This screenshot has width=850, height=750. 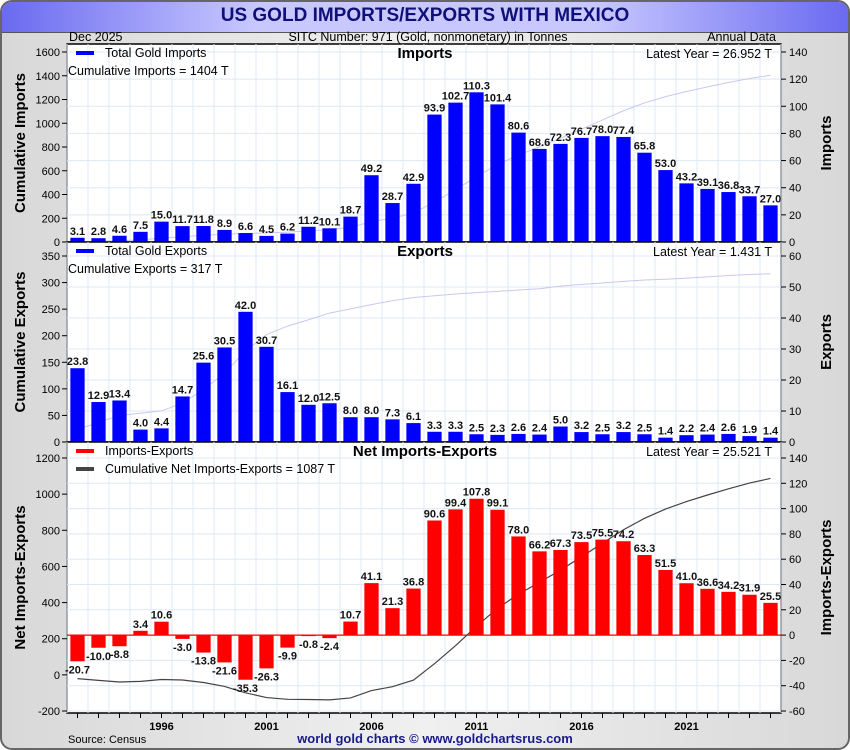 What do you see at coordinates (266, 652) in the screenshot?
I see `bar-2001` at bounding box center [266, 652].